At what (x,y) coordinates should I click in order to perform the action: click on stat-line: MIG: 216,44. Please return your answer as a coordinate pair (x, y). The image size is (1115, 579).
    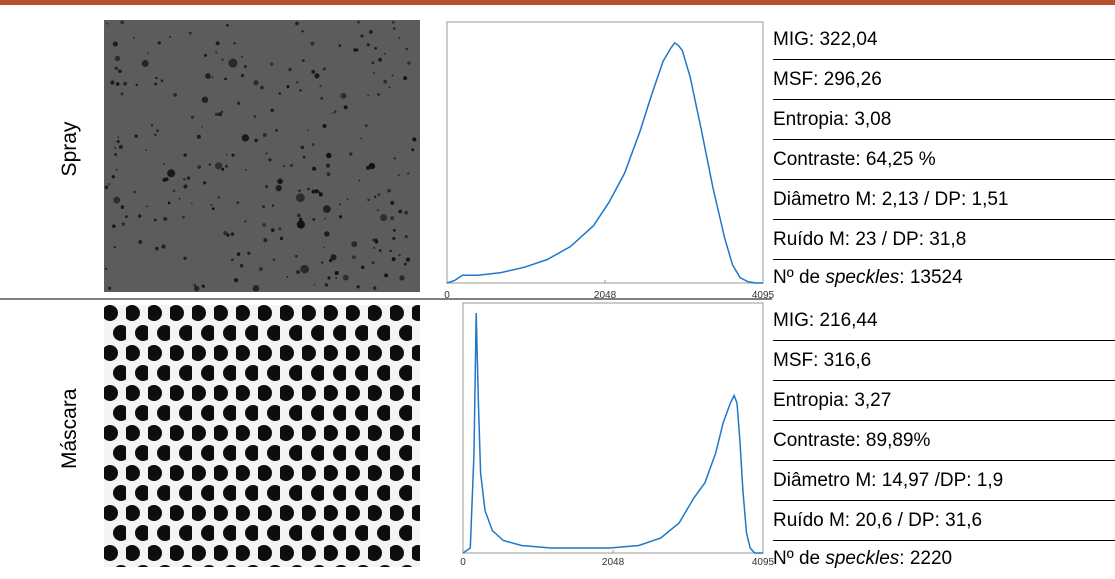
    Looking at the image, I should click on (944, 321).